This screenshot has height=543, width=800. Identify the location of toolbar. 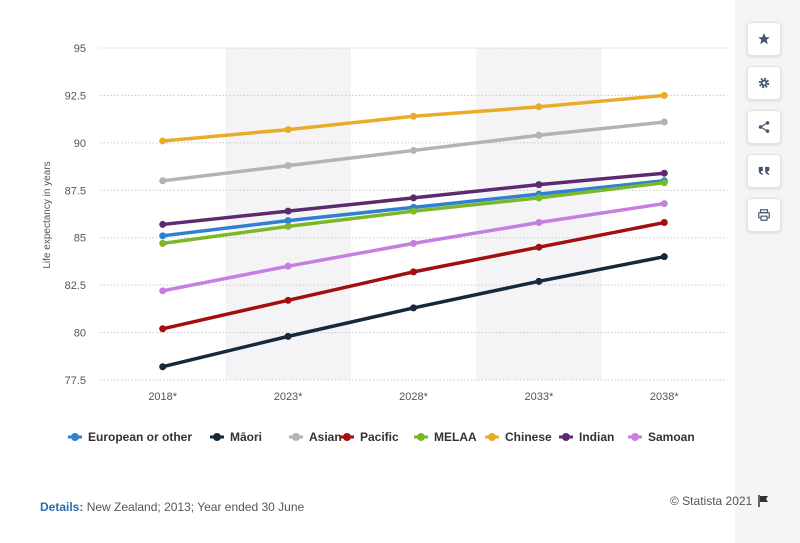
(764, 132).